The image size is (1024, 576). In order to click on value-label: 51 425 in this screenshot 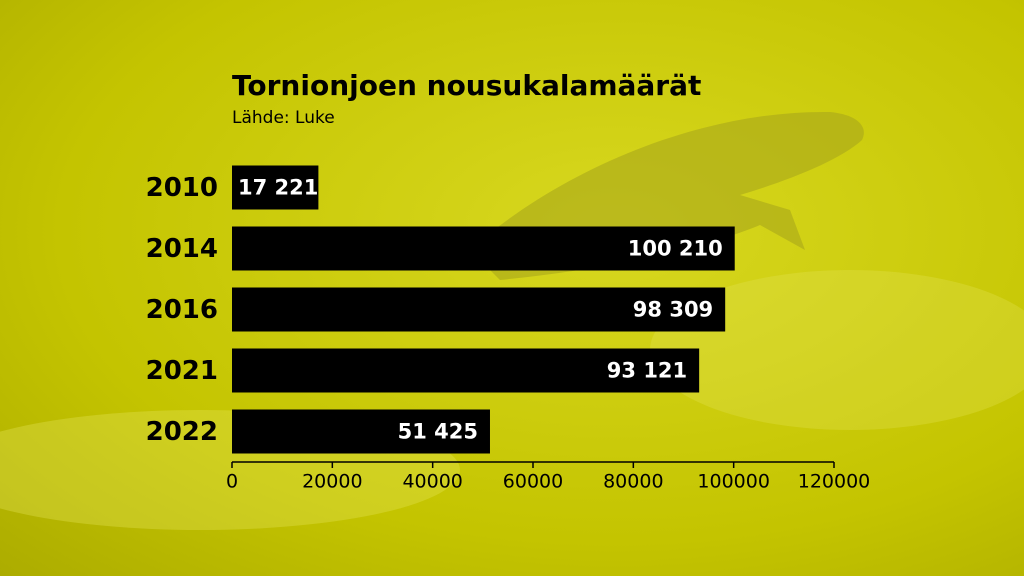, I will do `click(438, 432)`.